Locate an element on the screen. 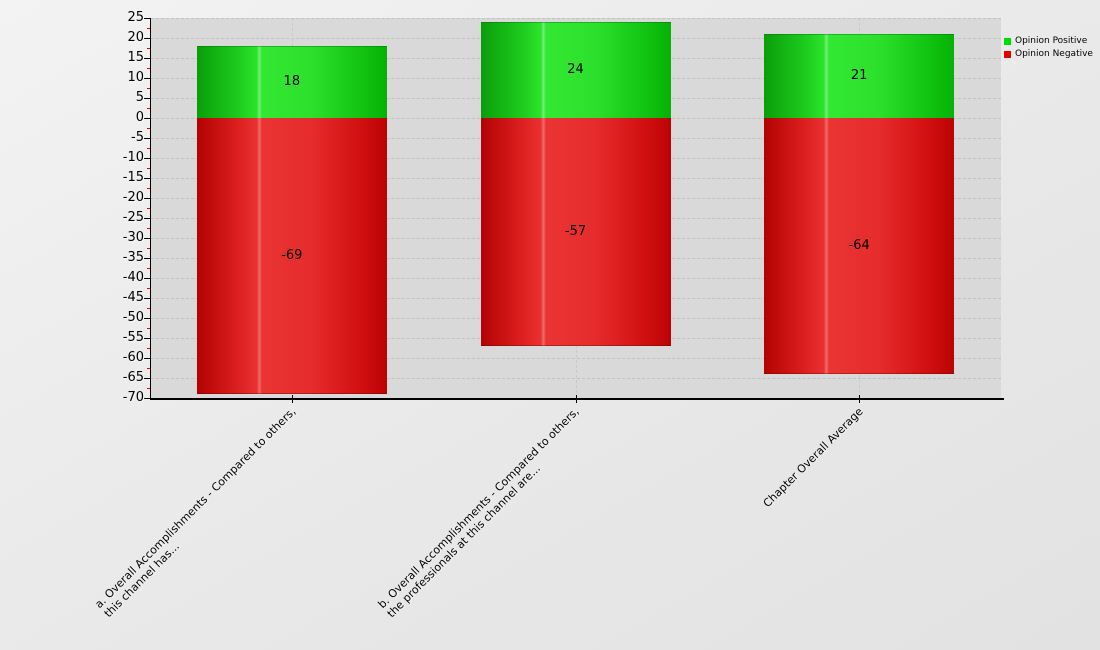  y-tick-label: -40 is located at coordinates (133, 277).